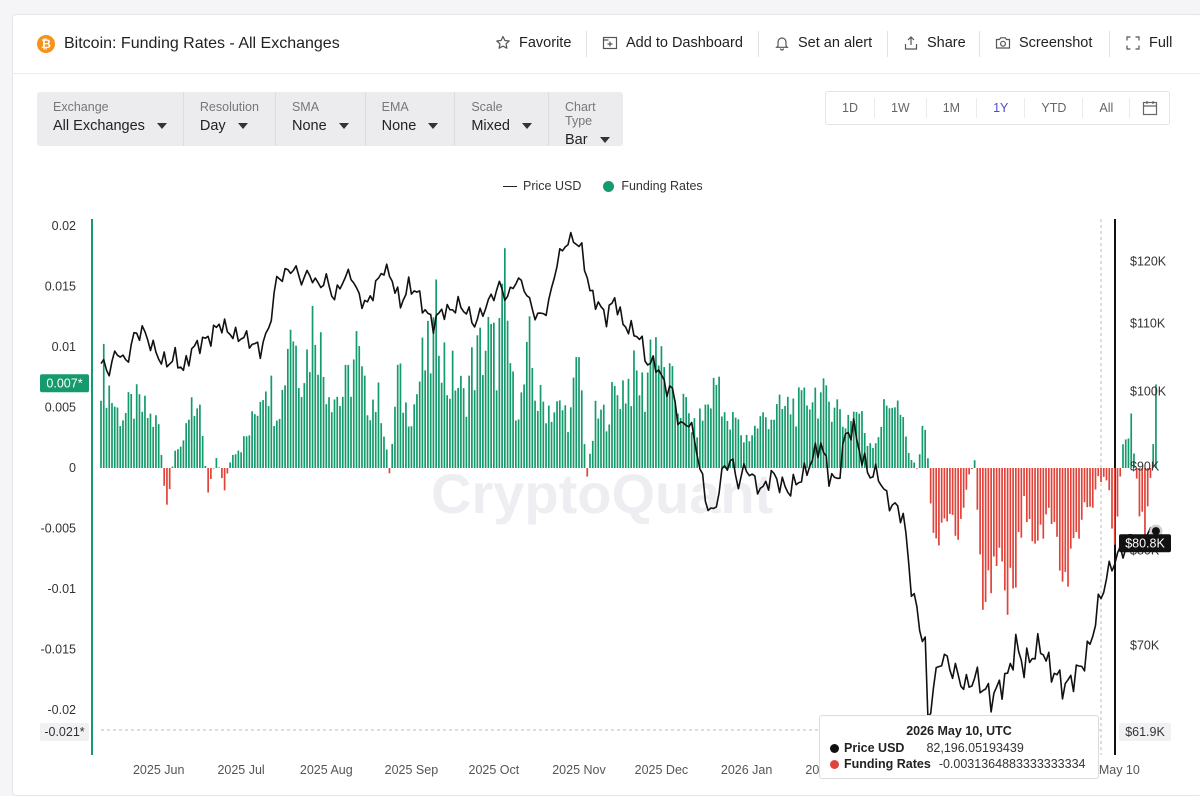 The image size is (1200, 796). What do you see at coordinates (411, 119) in the screenshot?
I see `ema-select: EMA None` at bounding box center [411, 119].